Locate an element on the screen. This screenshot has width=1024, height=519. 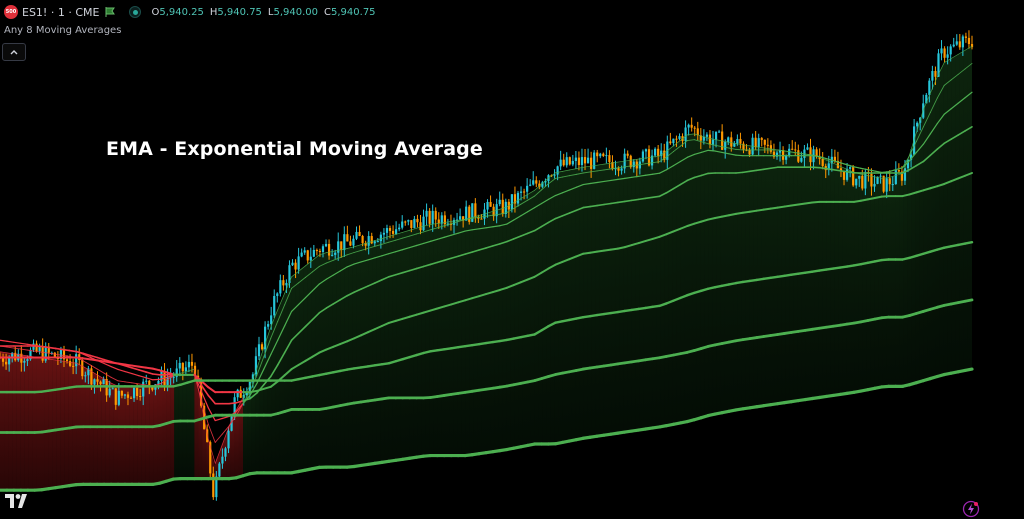
overlay-title: EMA - Exponential Moving Average is located at coordinates (294, 149).